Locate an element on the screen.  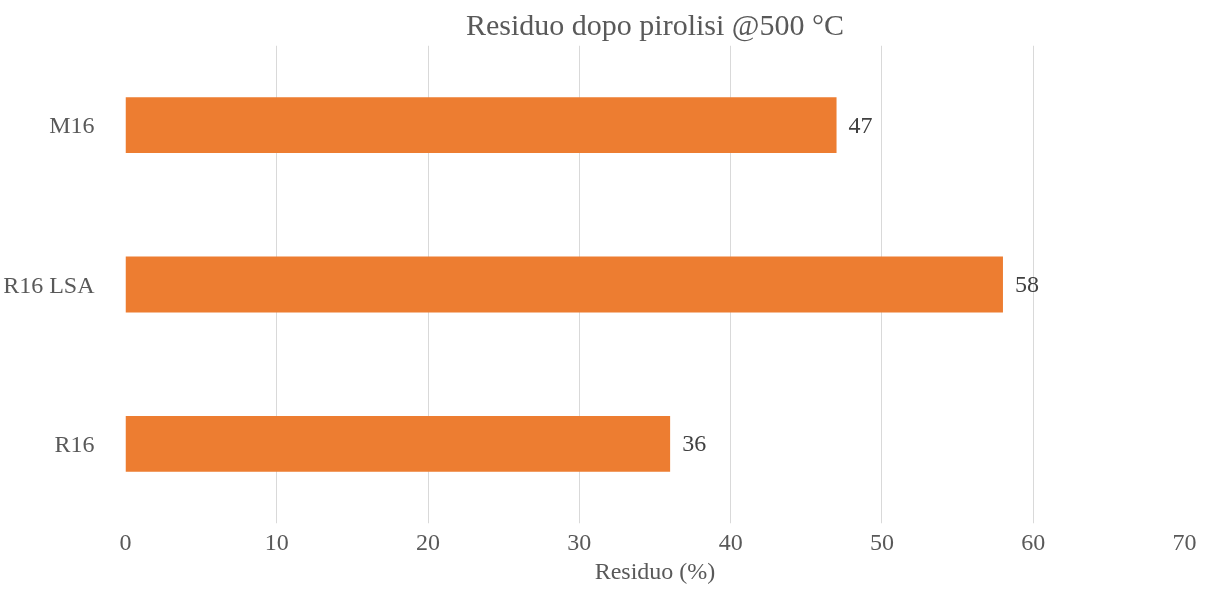
x-tick-label: 50 is located at coordinates (881, 541).